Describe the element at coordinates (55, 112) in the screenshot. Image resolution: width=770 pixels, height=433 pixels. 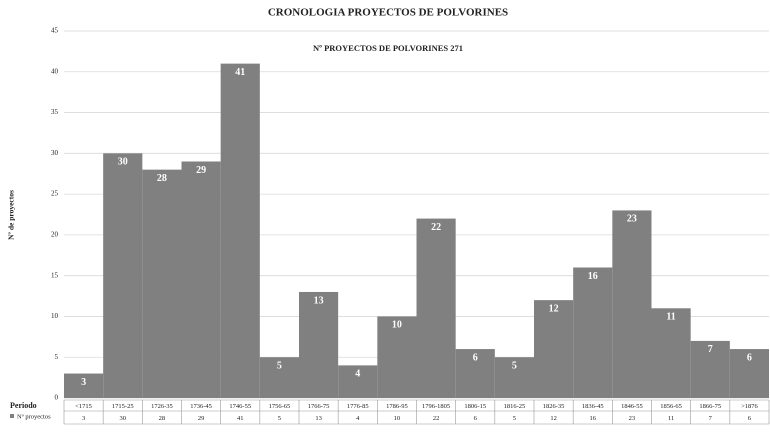
I see `y-tick-label: 35` at that location.